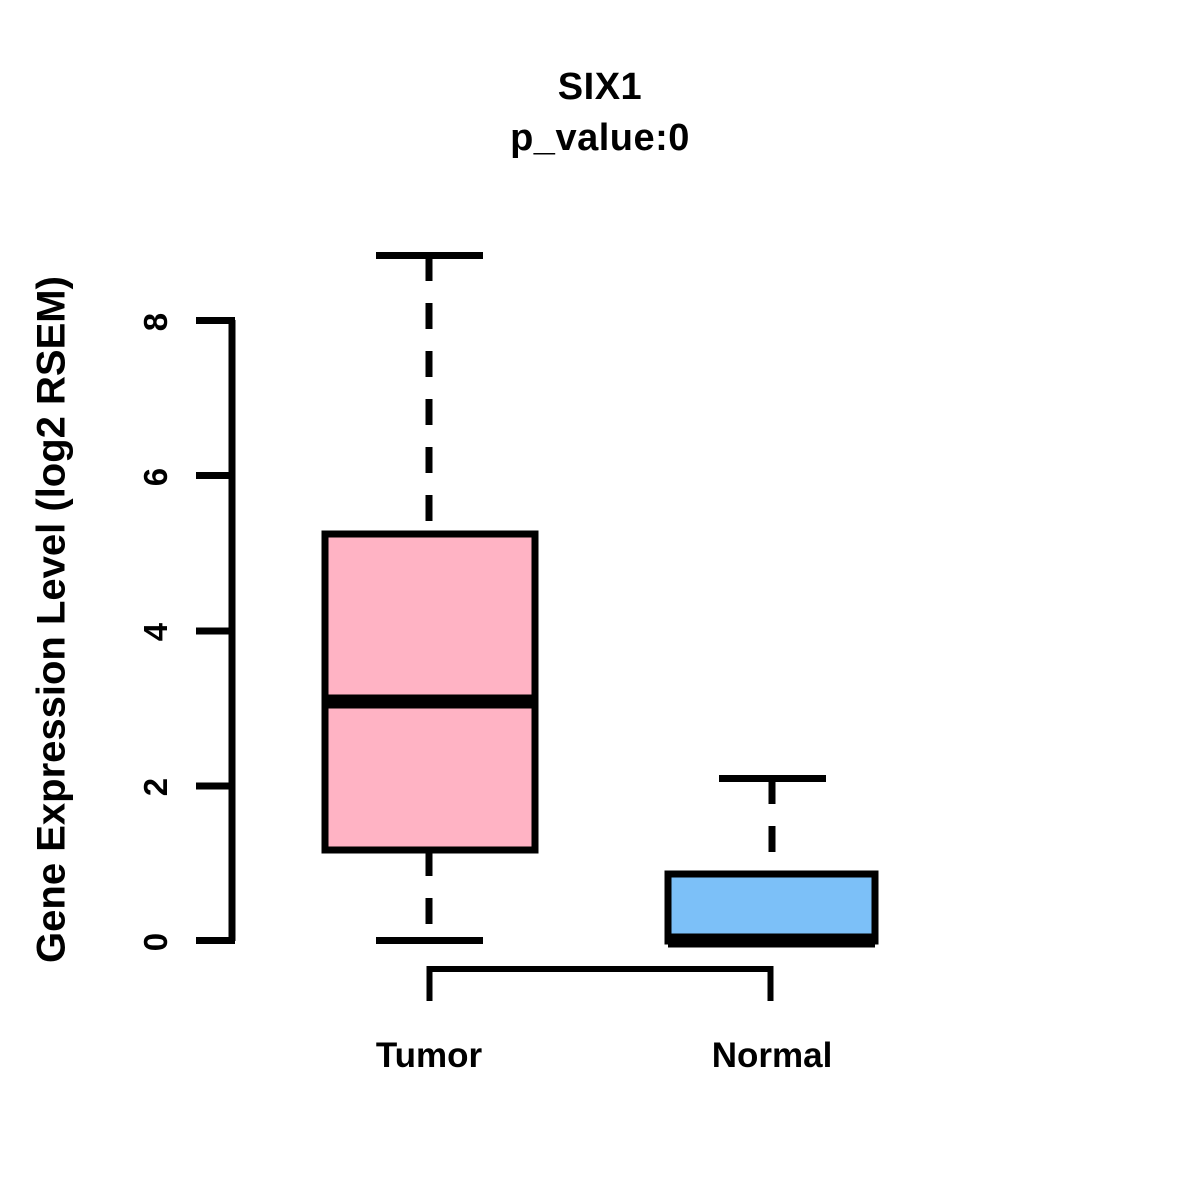 This screenshot has width=1200, height=1200. What do you see at coordinates (600, 983) in the screenshot?
I see `x-axis` at bounding box center [600, 983].